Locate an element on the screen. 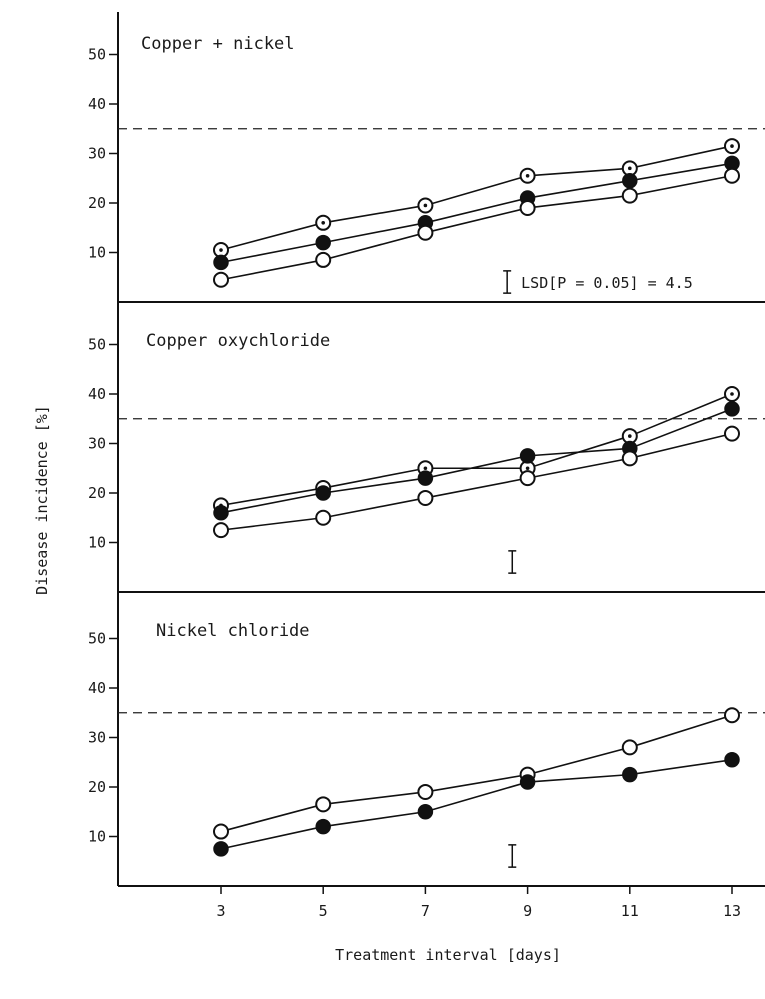 Image resolution: width=765 pixels, height=999 pixels. x-tick-label: 13 is located at coordinates (732, 911).